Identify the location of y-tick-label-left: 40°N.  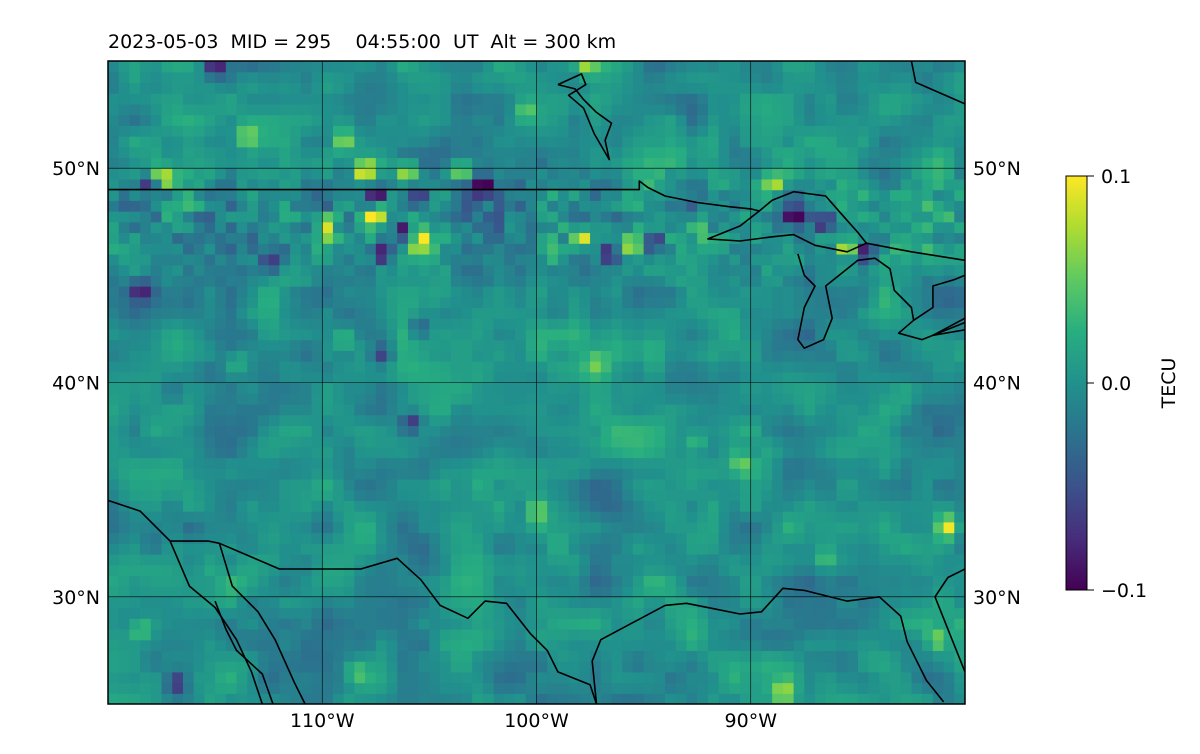
(76, 384).